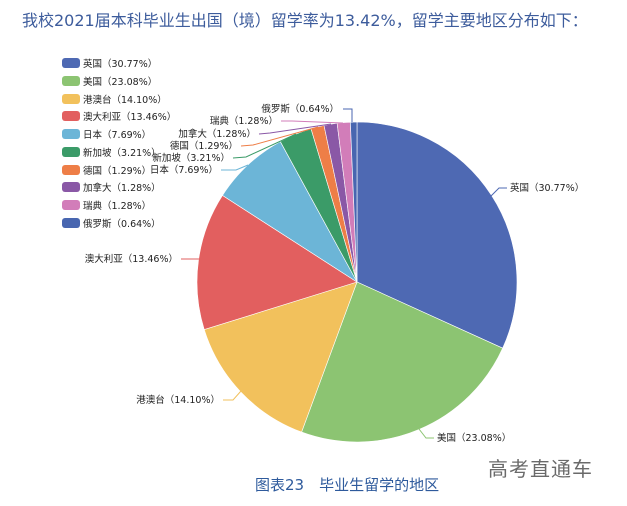  I want to click on legend-item-sweden: 瑞典（1.28%）, so click(107, 205).